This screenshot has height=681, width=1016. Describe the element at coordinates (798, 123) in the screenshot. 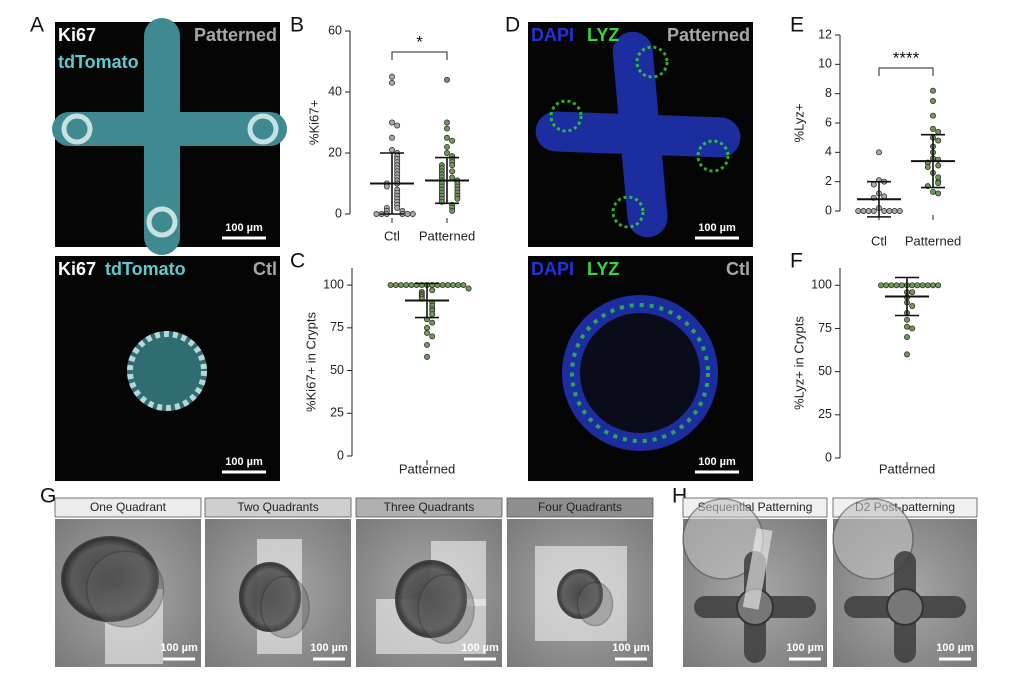

I see `y-axis-label: %Lyz+` at that location.